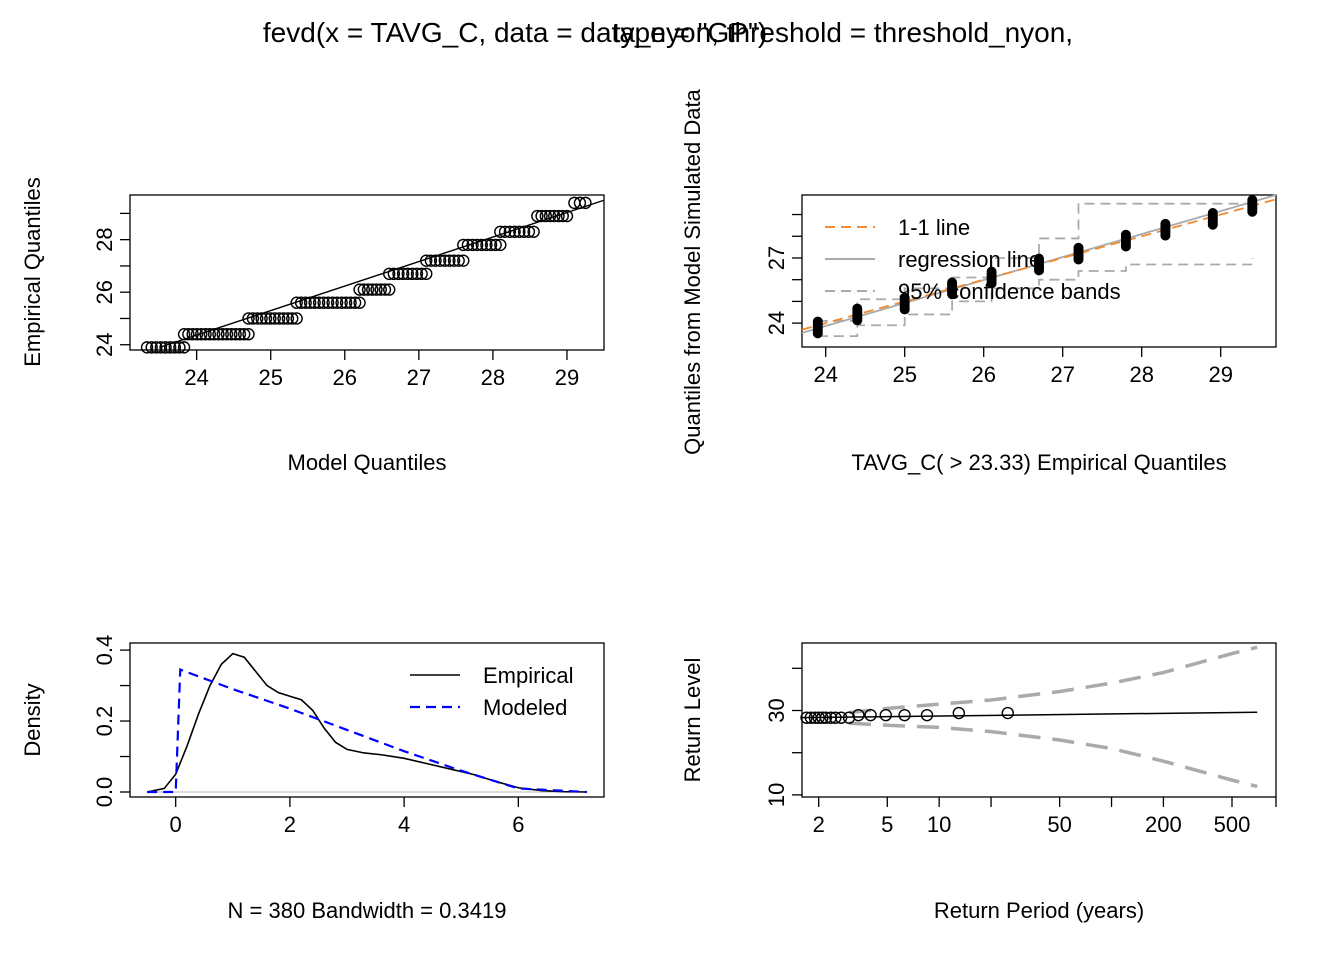 The height and width of the screenshot is (960, 1344). Describe the element at coordinates (1141, 374) in the screenshot. I see `qq-simulated-x-tick-label: 28` at that location.